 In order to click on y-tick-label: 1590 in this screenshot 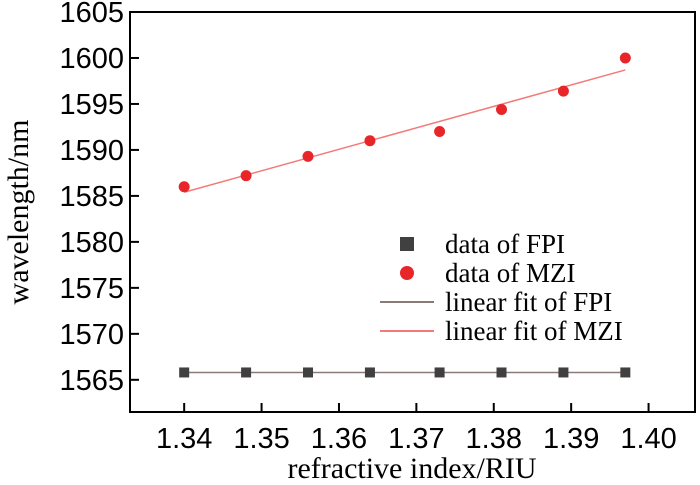, I will do `click(91, 151)`.